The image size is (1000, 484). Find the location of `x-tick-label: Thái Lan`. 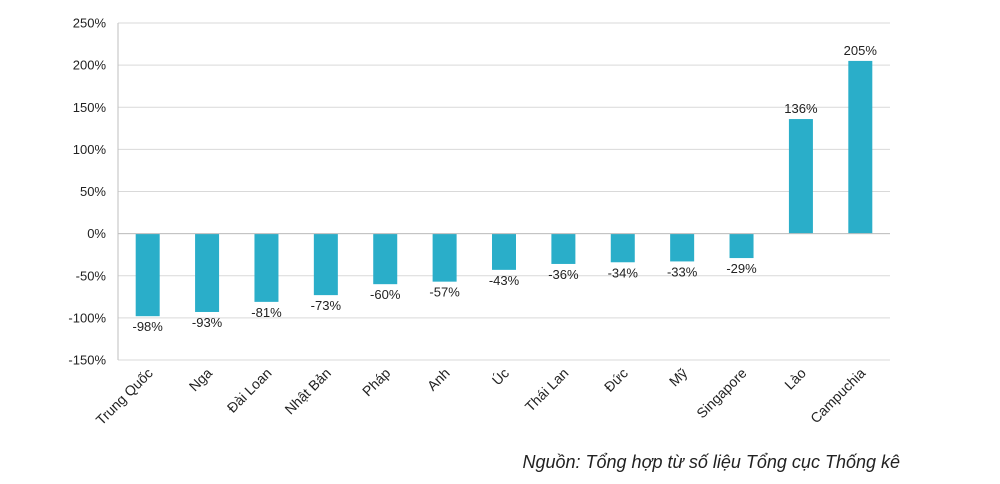

x-tick-label: Thái Lan is located at coordinates (547, 390).